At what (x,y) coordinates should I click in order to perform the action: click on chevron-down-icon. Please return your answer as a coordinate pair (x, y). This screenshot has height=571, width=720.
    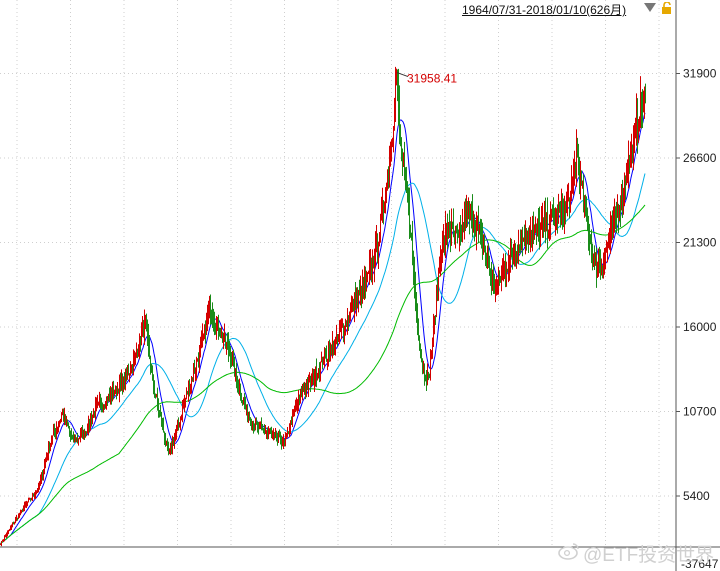
    Looking at the image, I should click on (650, 7).